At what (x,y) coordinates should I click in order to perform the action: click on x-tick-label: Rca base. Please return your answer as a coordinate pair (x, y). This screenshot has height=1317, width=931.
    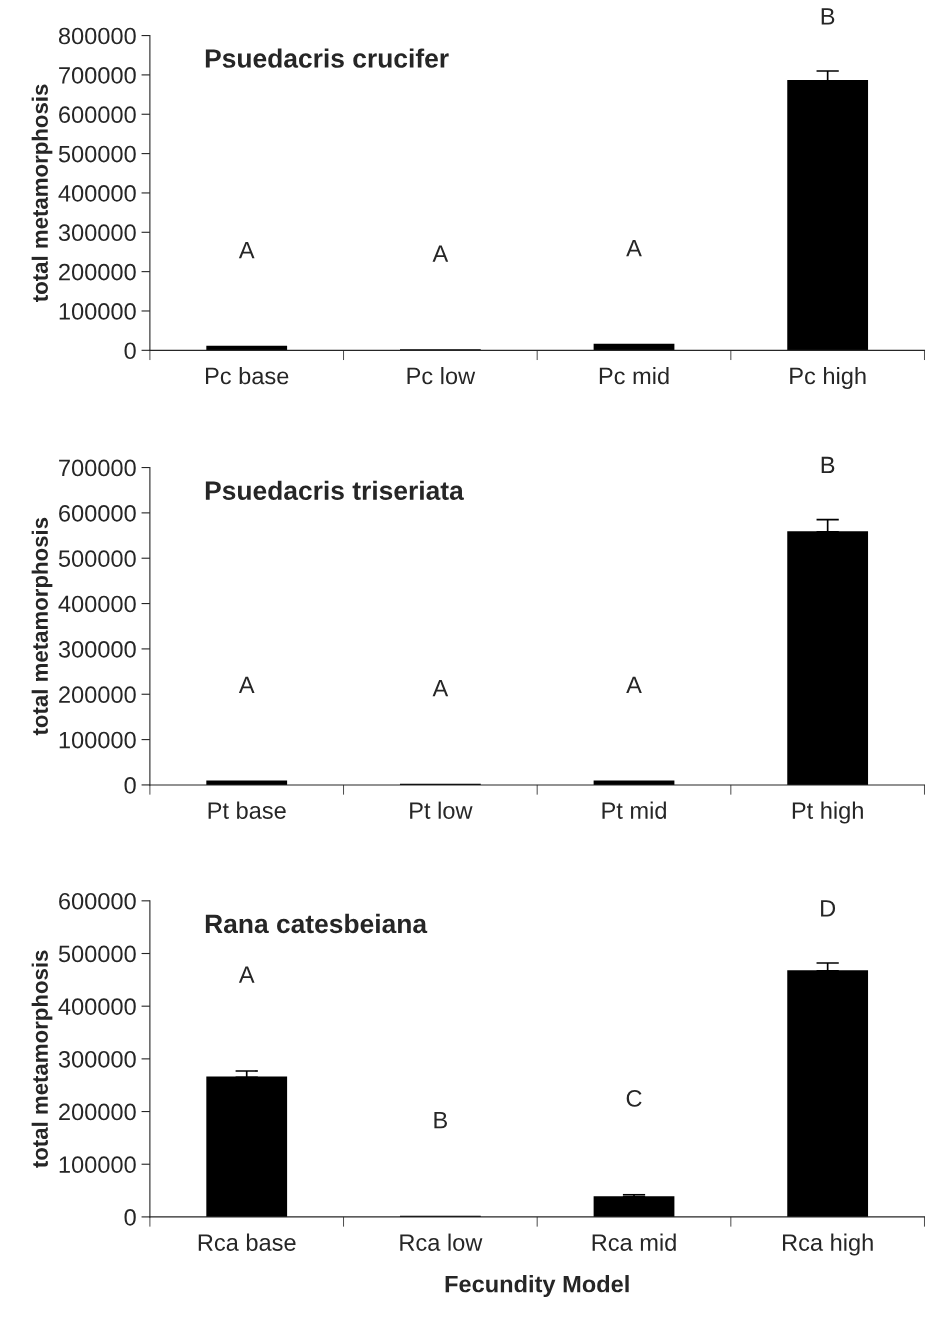
    Looking at the image, I should click on (247, 1242).